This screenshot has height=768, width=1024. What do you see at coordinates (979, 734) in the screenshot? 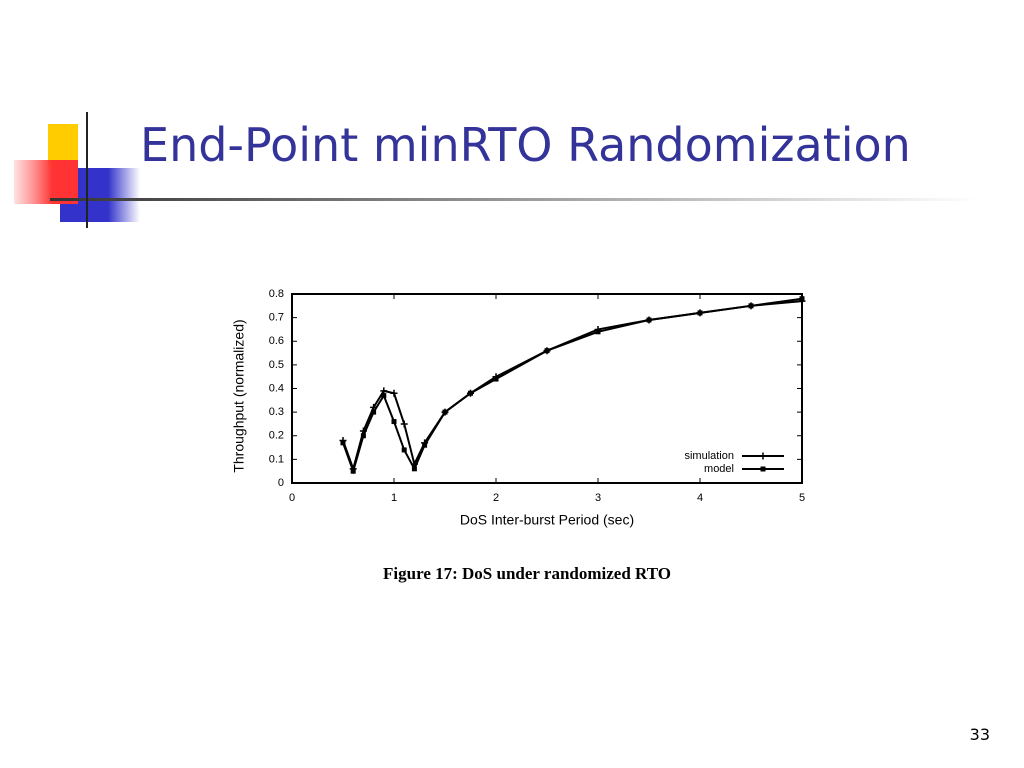
I see `page-number: 33` at bounding box center [979, 734].